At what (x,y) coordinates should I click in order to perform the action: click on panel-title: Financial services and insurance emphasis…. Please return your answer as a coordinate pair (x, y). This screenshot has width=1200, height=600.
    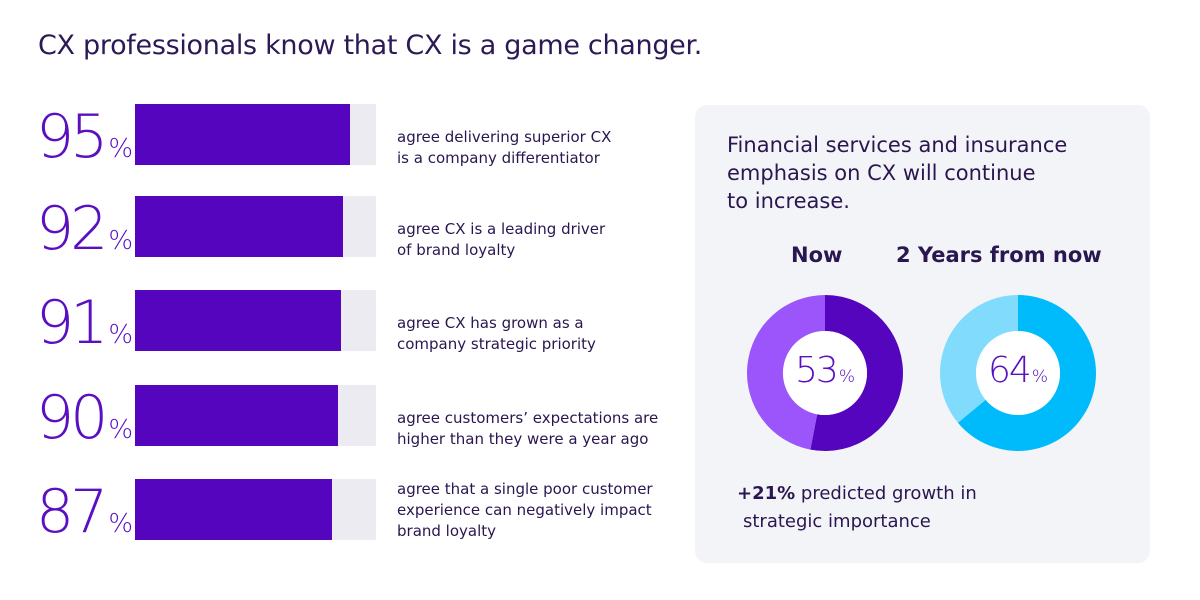
    Looking at the image, I should click on (907, 173).